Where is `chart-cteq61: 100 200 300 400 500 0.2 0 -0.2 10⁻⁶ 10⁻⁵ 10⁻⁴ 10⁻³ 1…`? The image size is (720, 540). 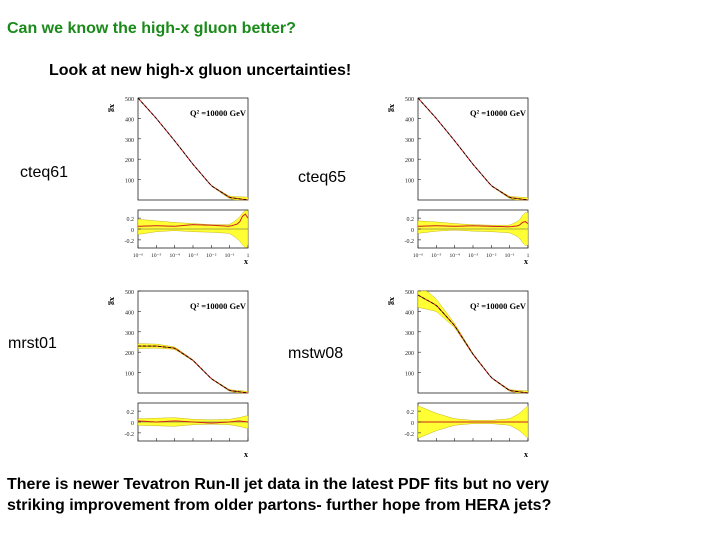 chart-cteq61: 100 200 300 400 500 0.2 0 -0.2 10⁻⁶ 10⁻⁵ 10⁻⁴ 10⁻³ 1… is located at coordinates (179, 181).